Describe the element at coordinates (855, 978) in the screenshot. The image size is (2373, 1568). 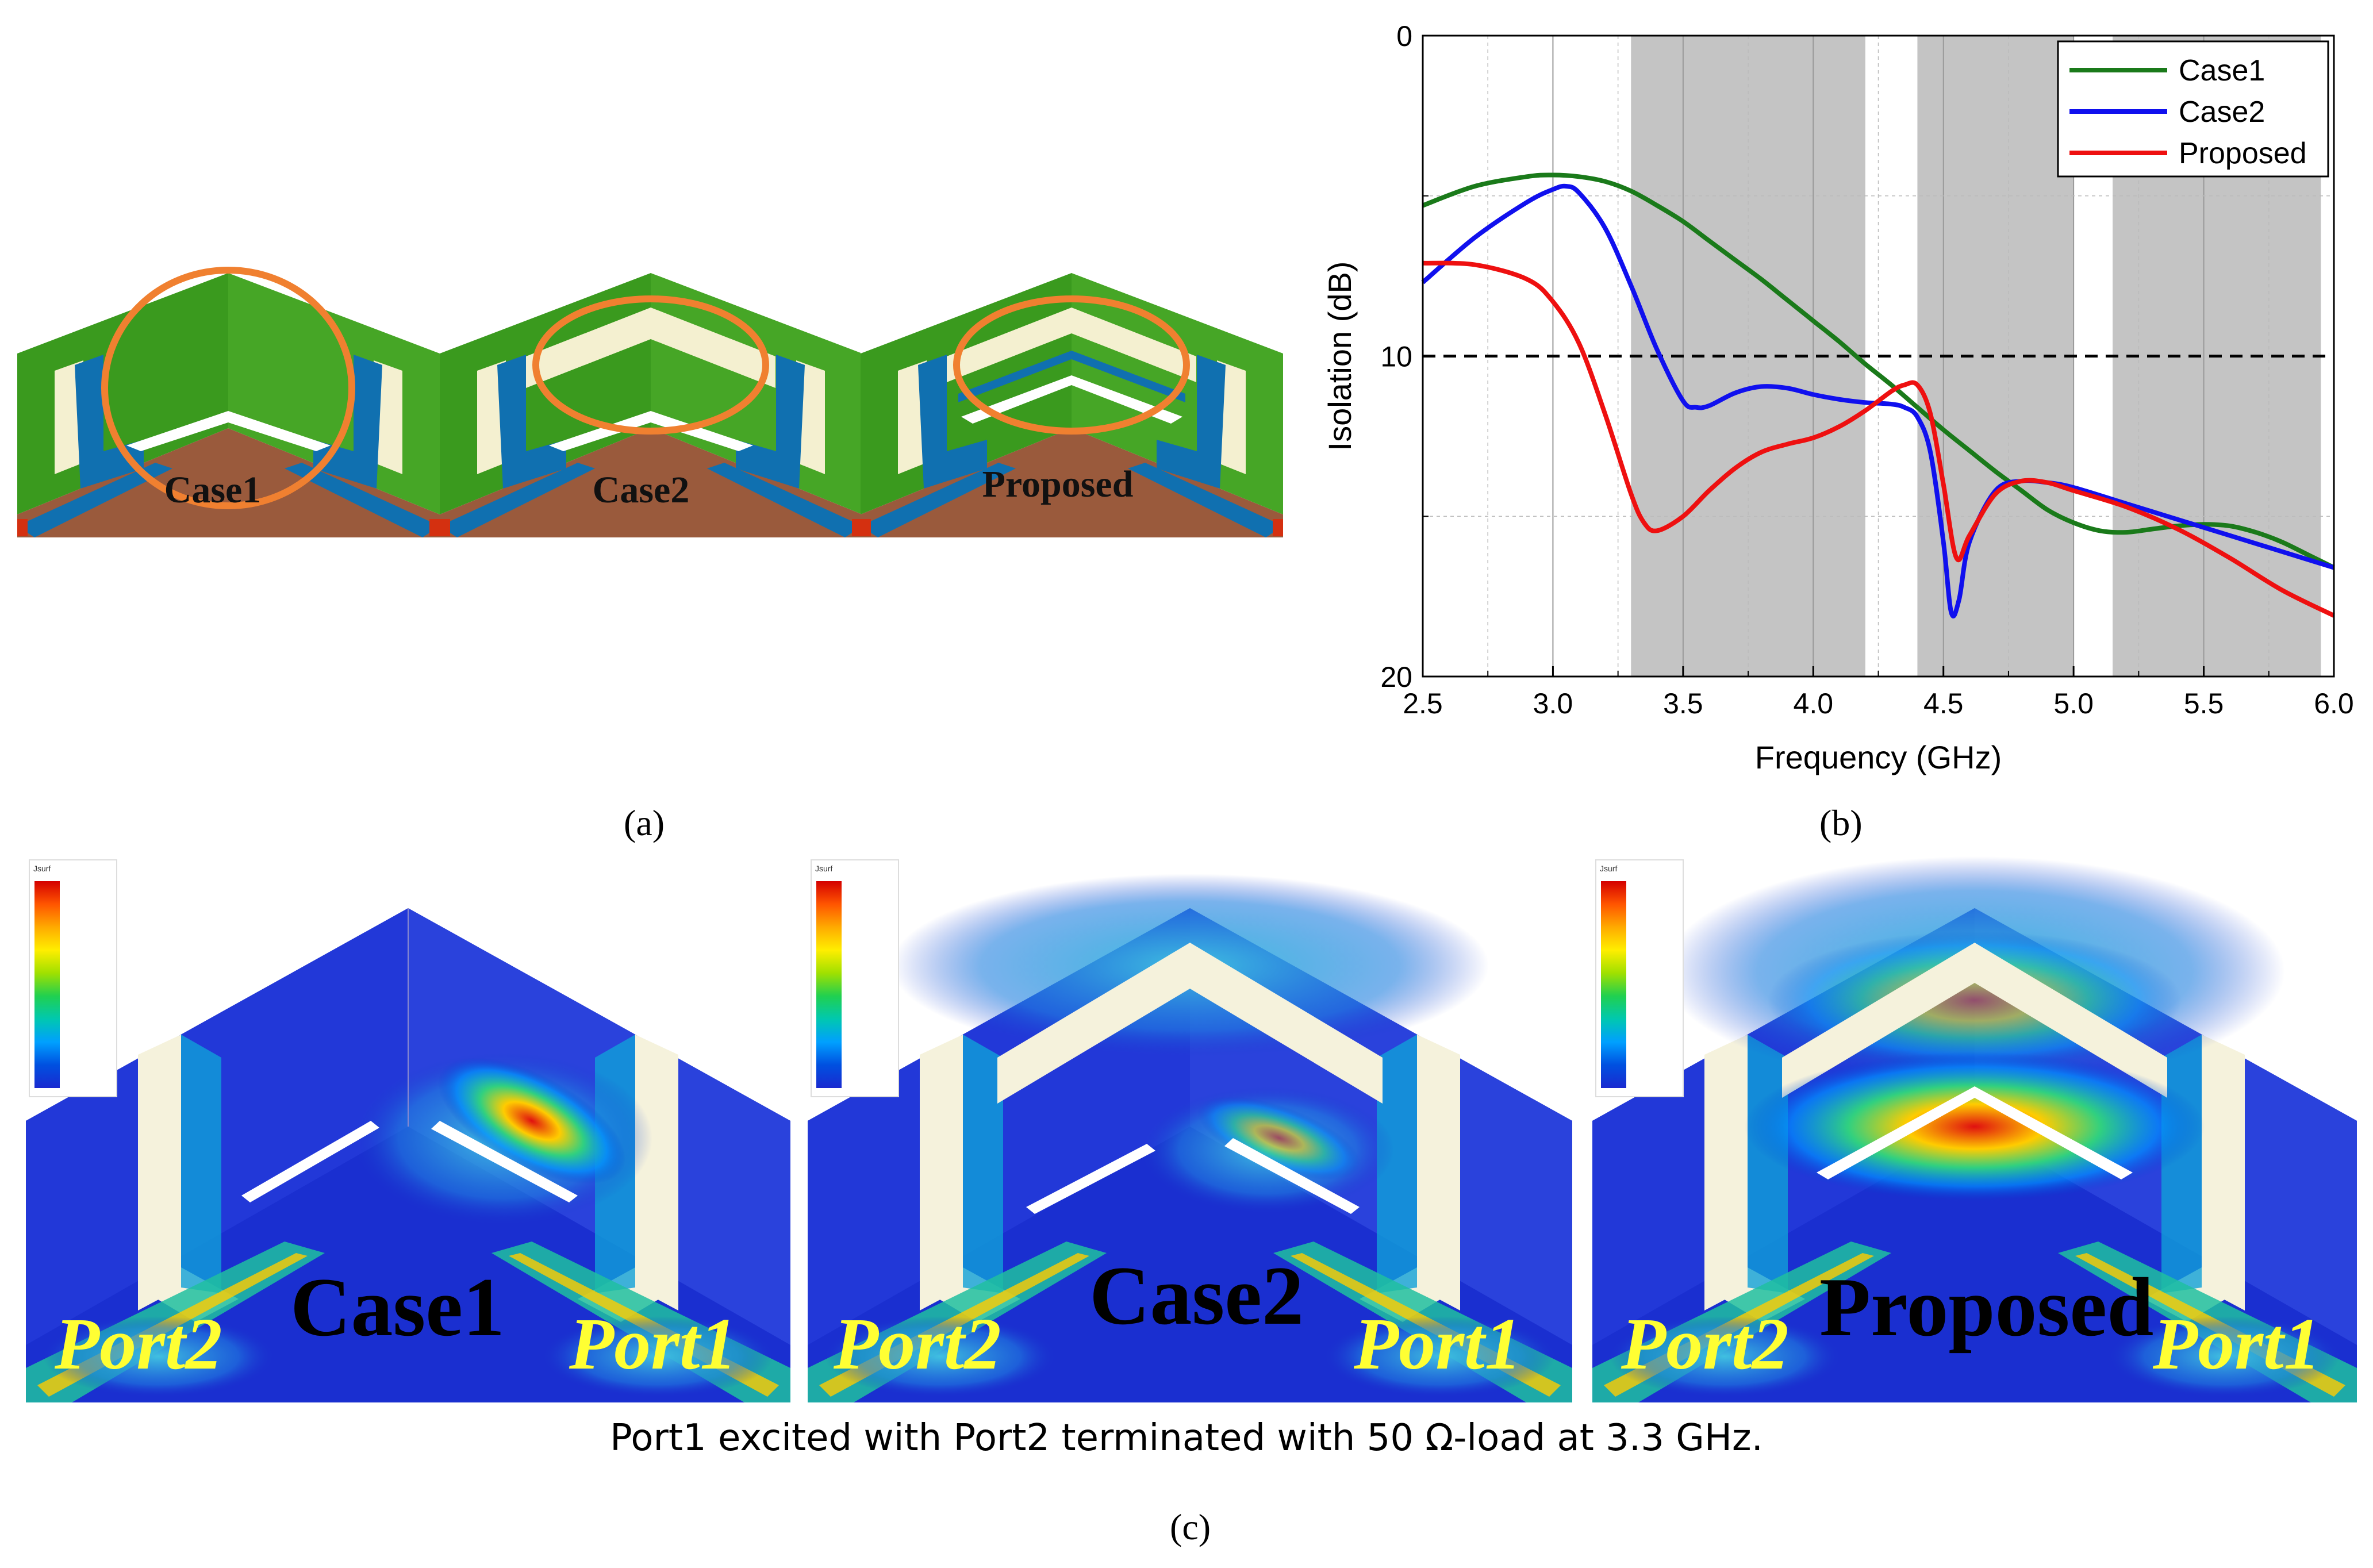
I see `colorbar-case2: Jsurf` at that location.